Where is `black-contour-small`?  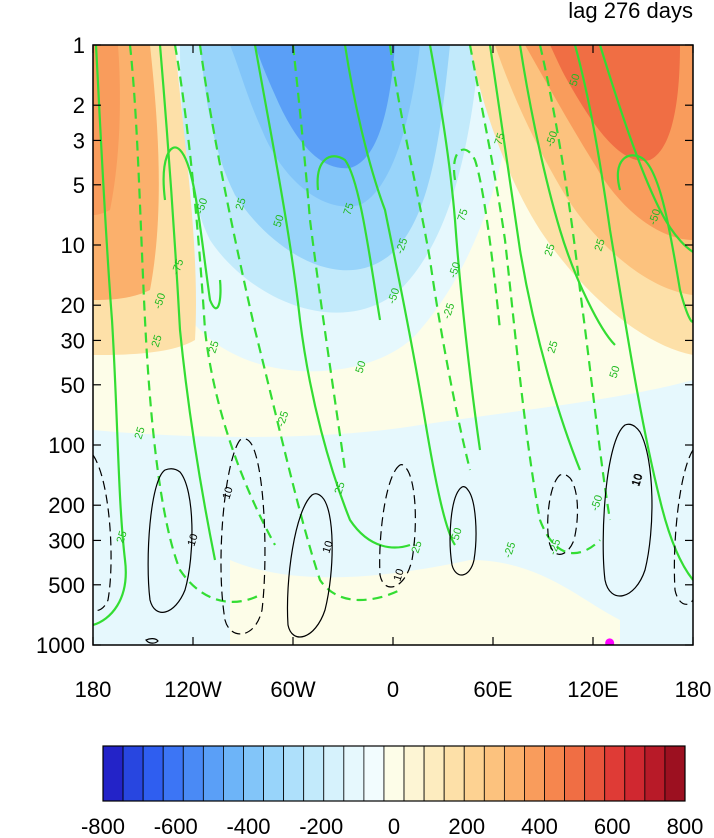 black-contour-small is located at coordinates (152, 641).